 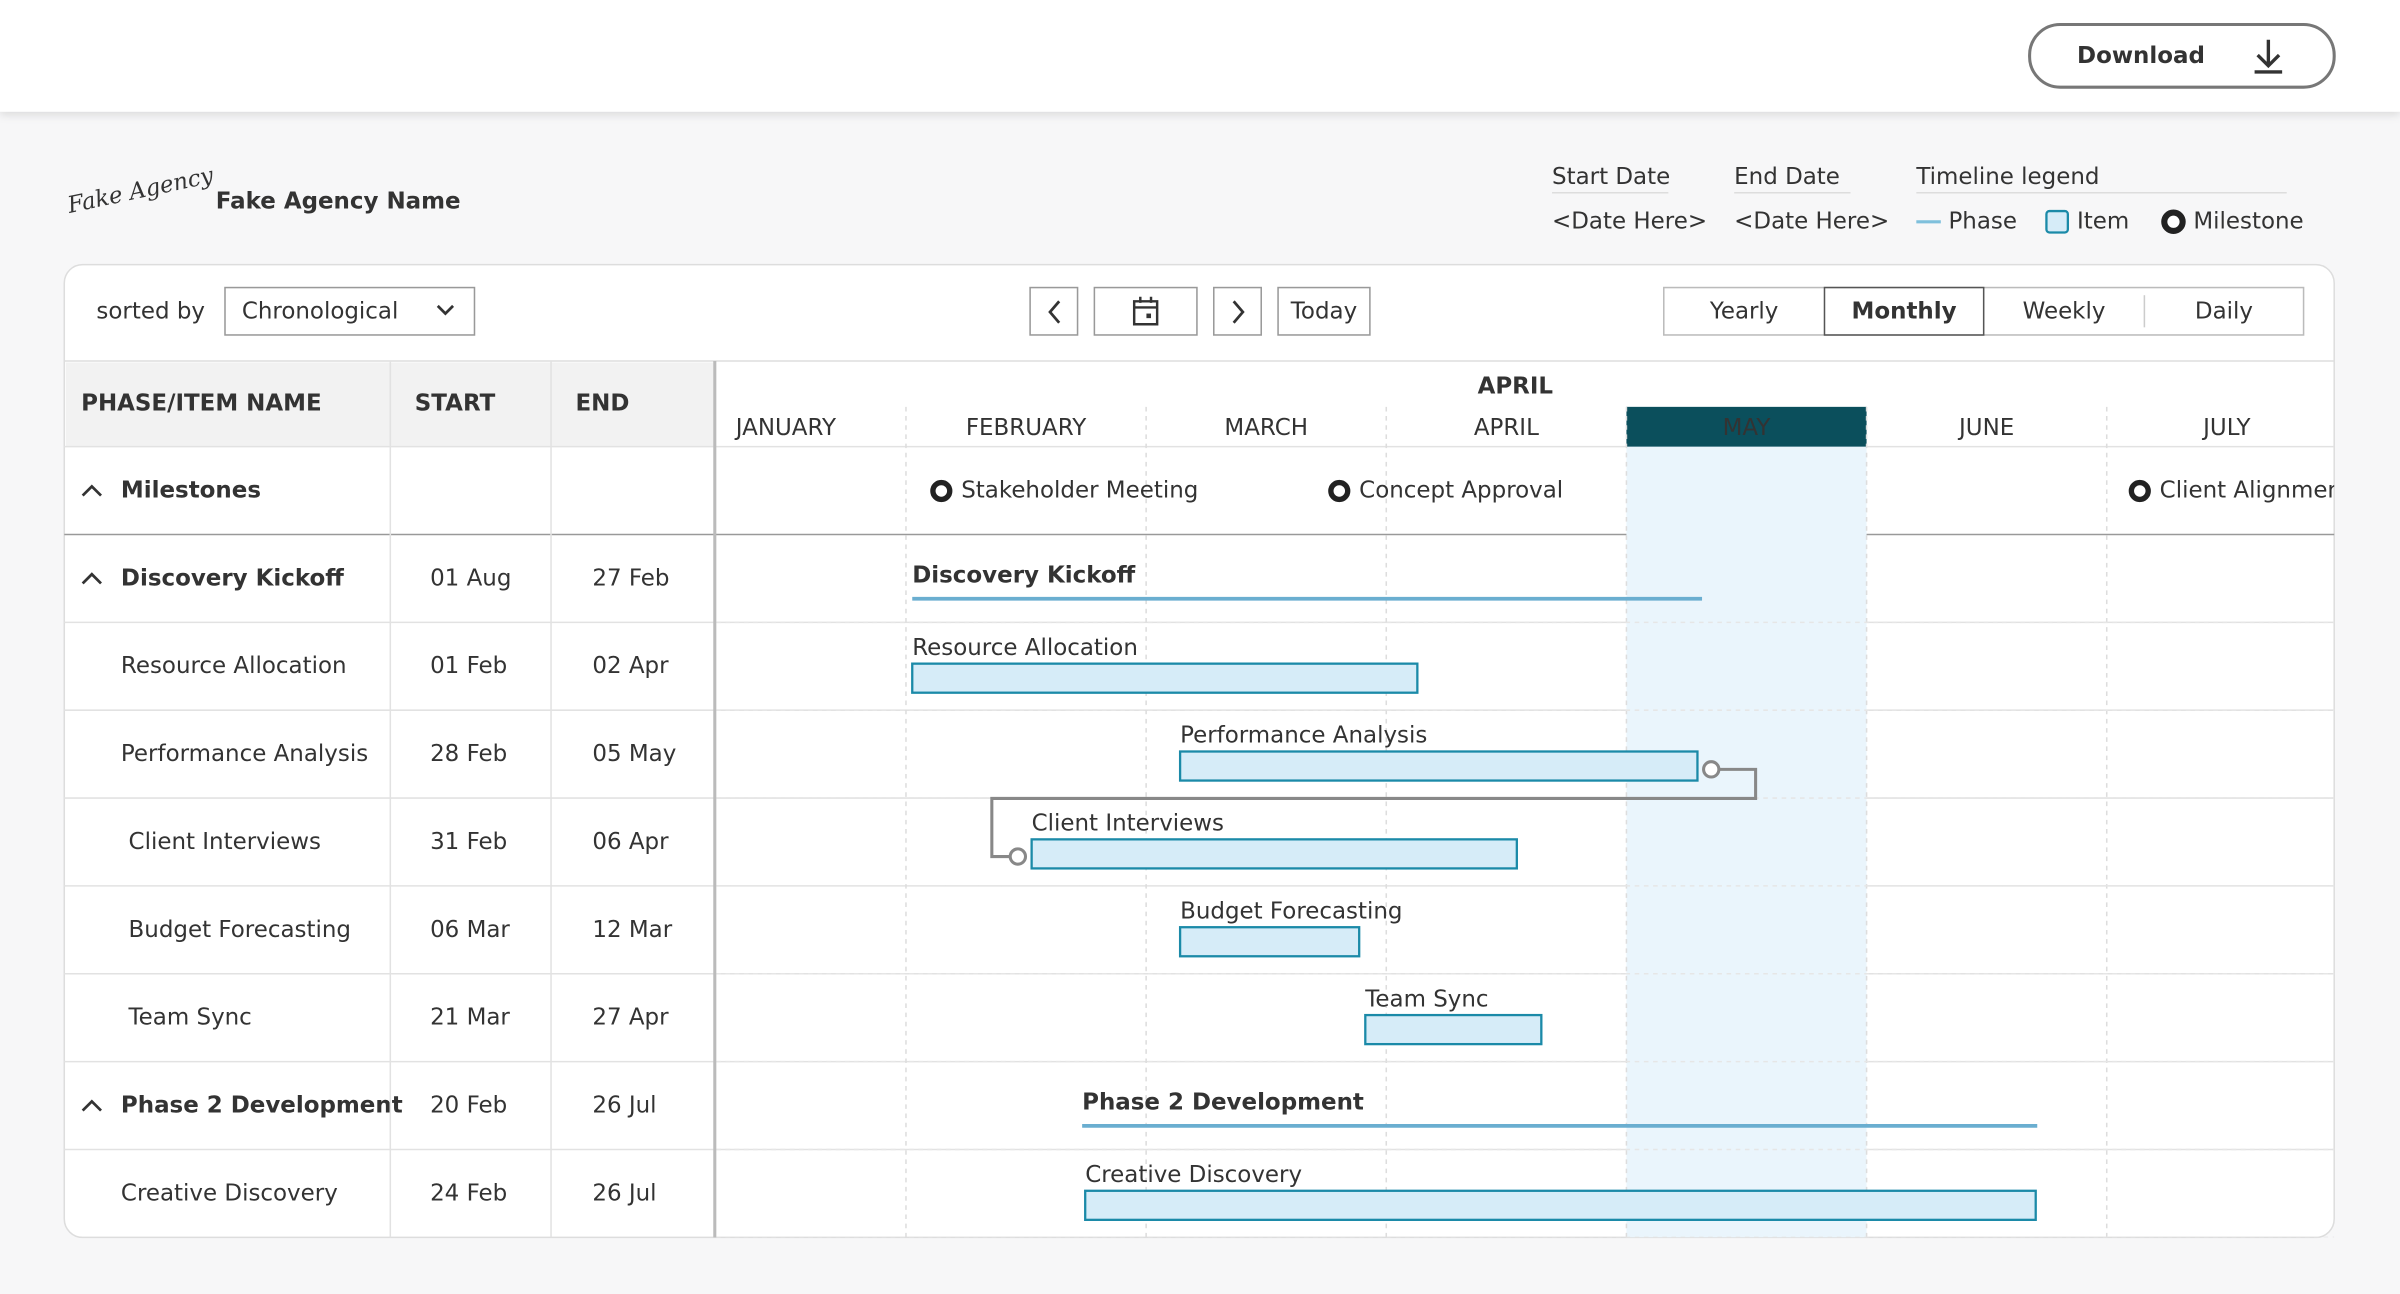 What do you see at coordinates (2141, 56) in the screenshot?
I see `download-label: Download` at bounding box center [2141, 56].